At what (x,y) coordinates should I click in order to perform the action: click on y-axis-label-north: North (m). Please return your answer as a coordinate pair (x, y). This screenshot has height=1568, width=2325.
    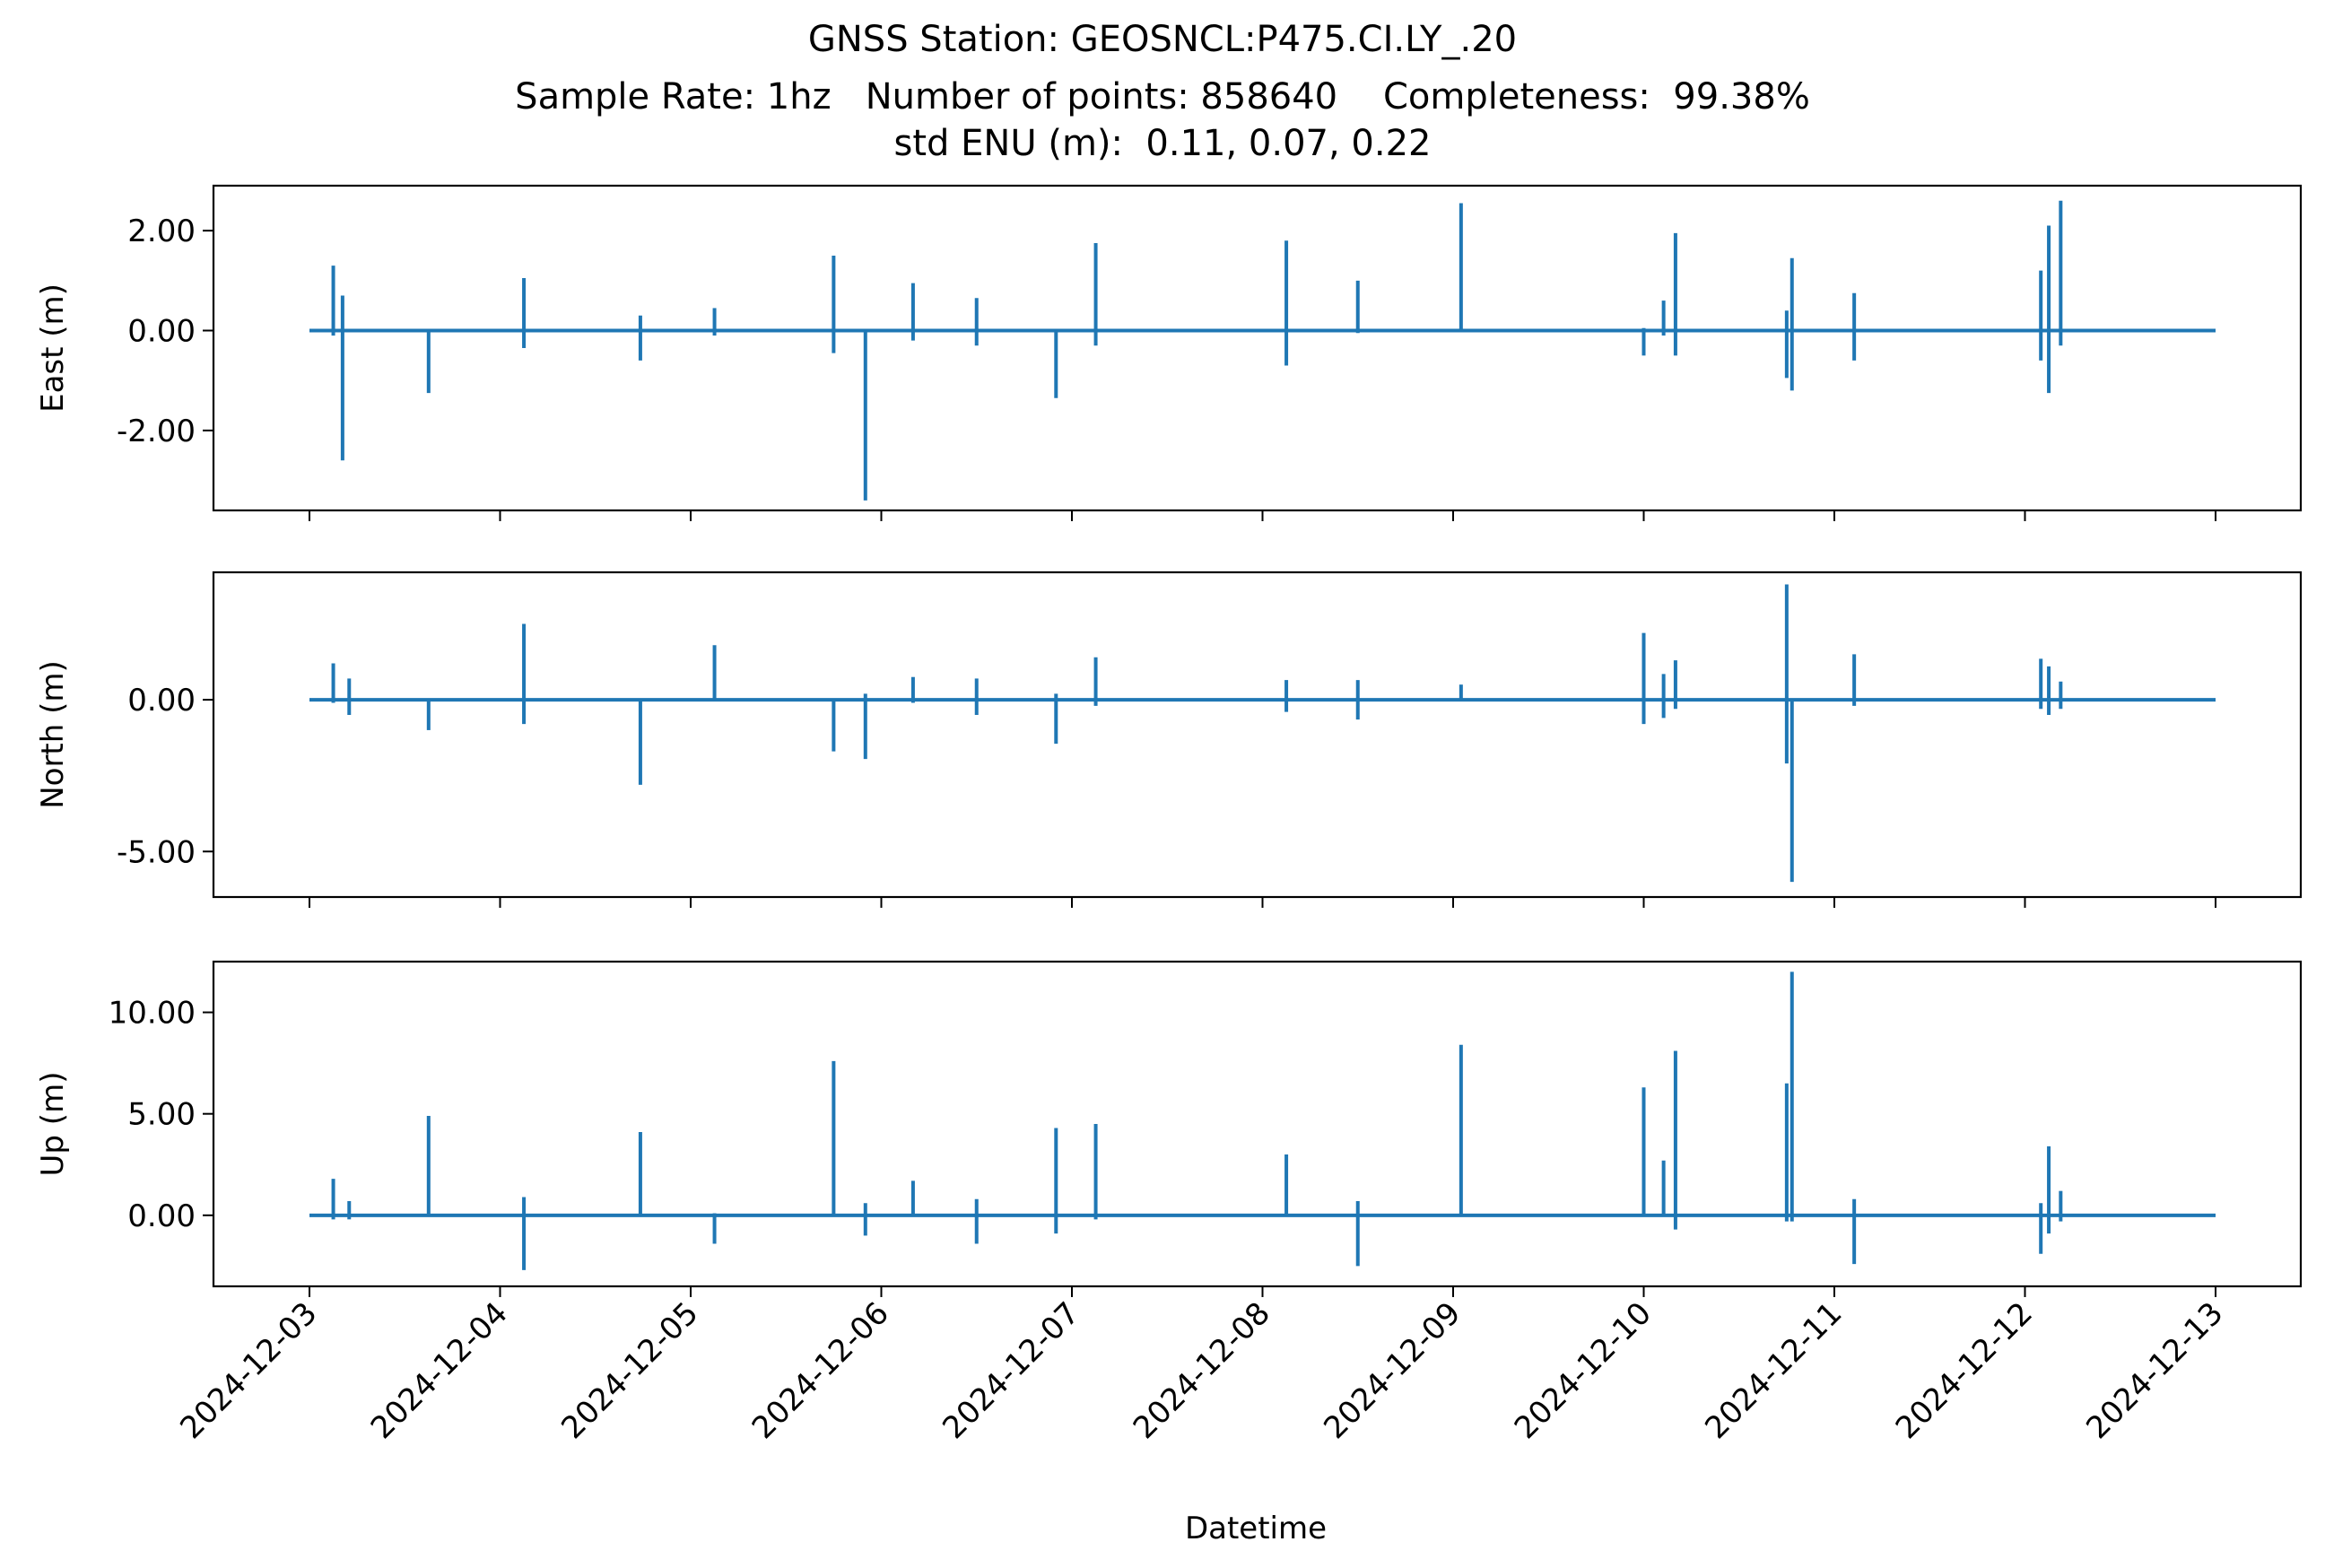
    Looking at the image, I should click on (53, 734).